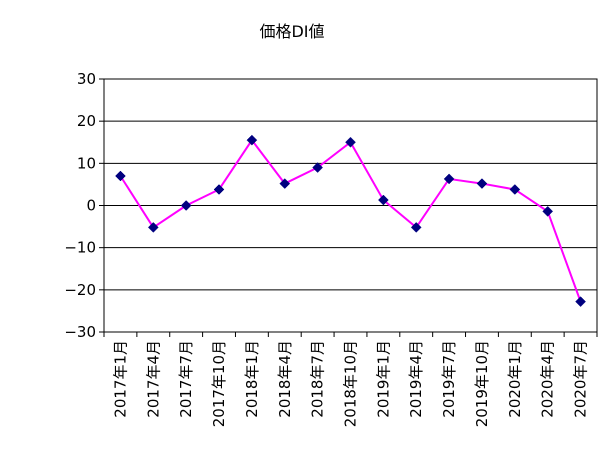  Describe the element at coordinates (86, 79) in the screenshot. I see `y-tick-label: 30` at that location.